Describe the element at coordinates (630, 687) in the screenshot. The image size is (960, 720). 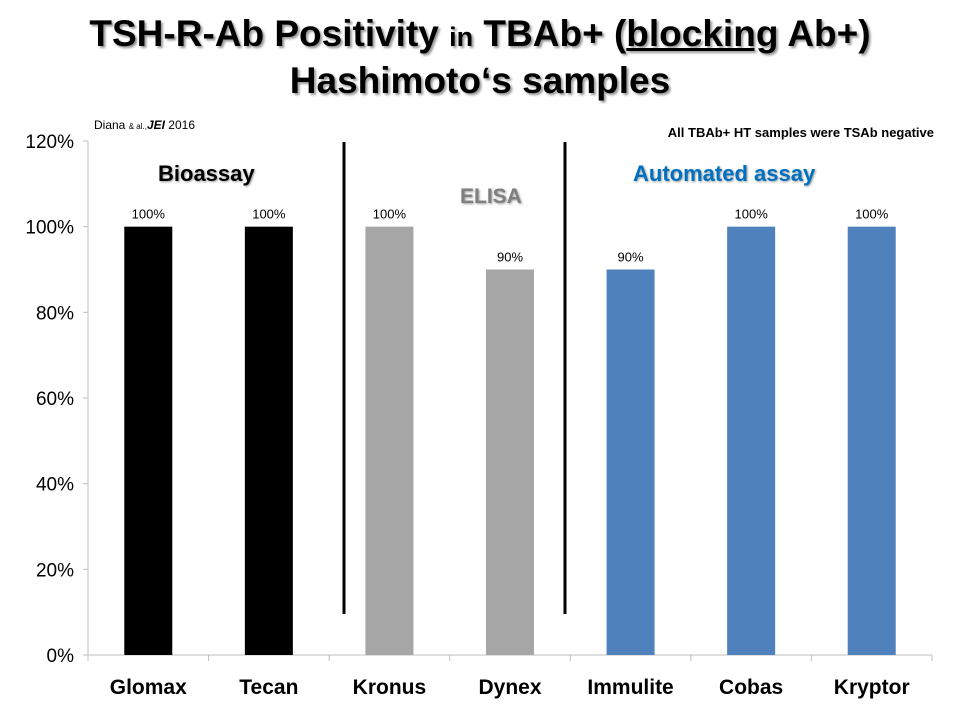
I see `x-tick-label: Immulite` at that location.